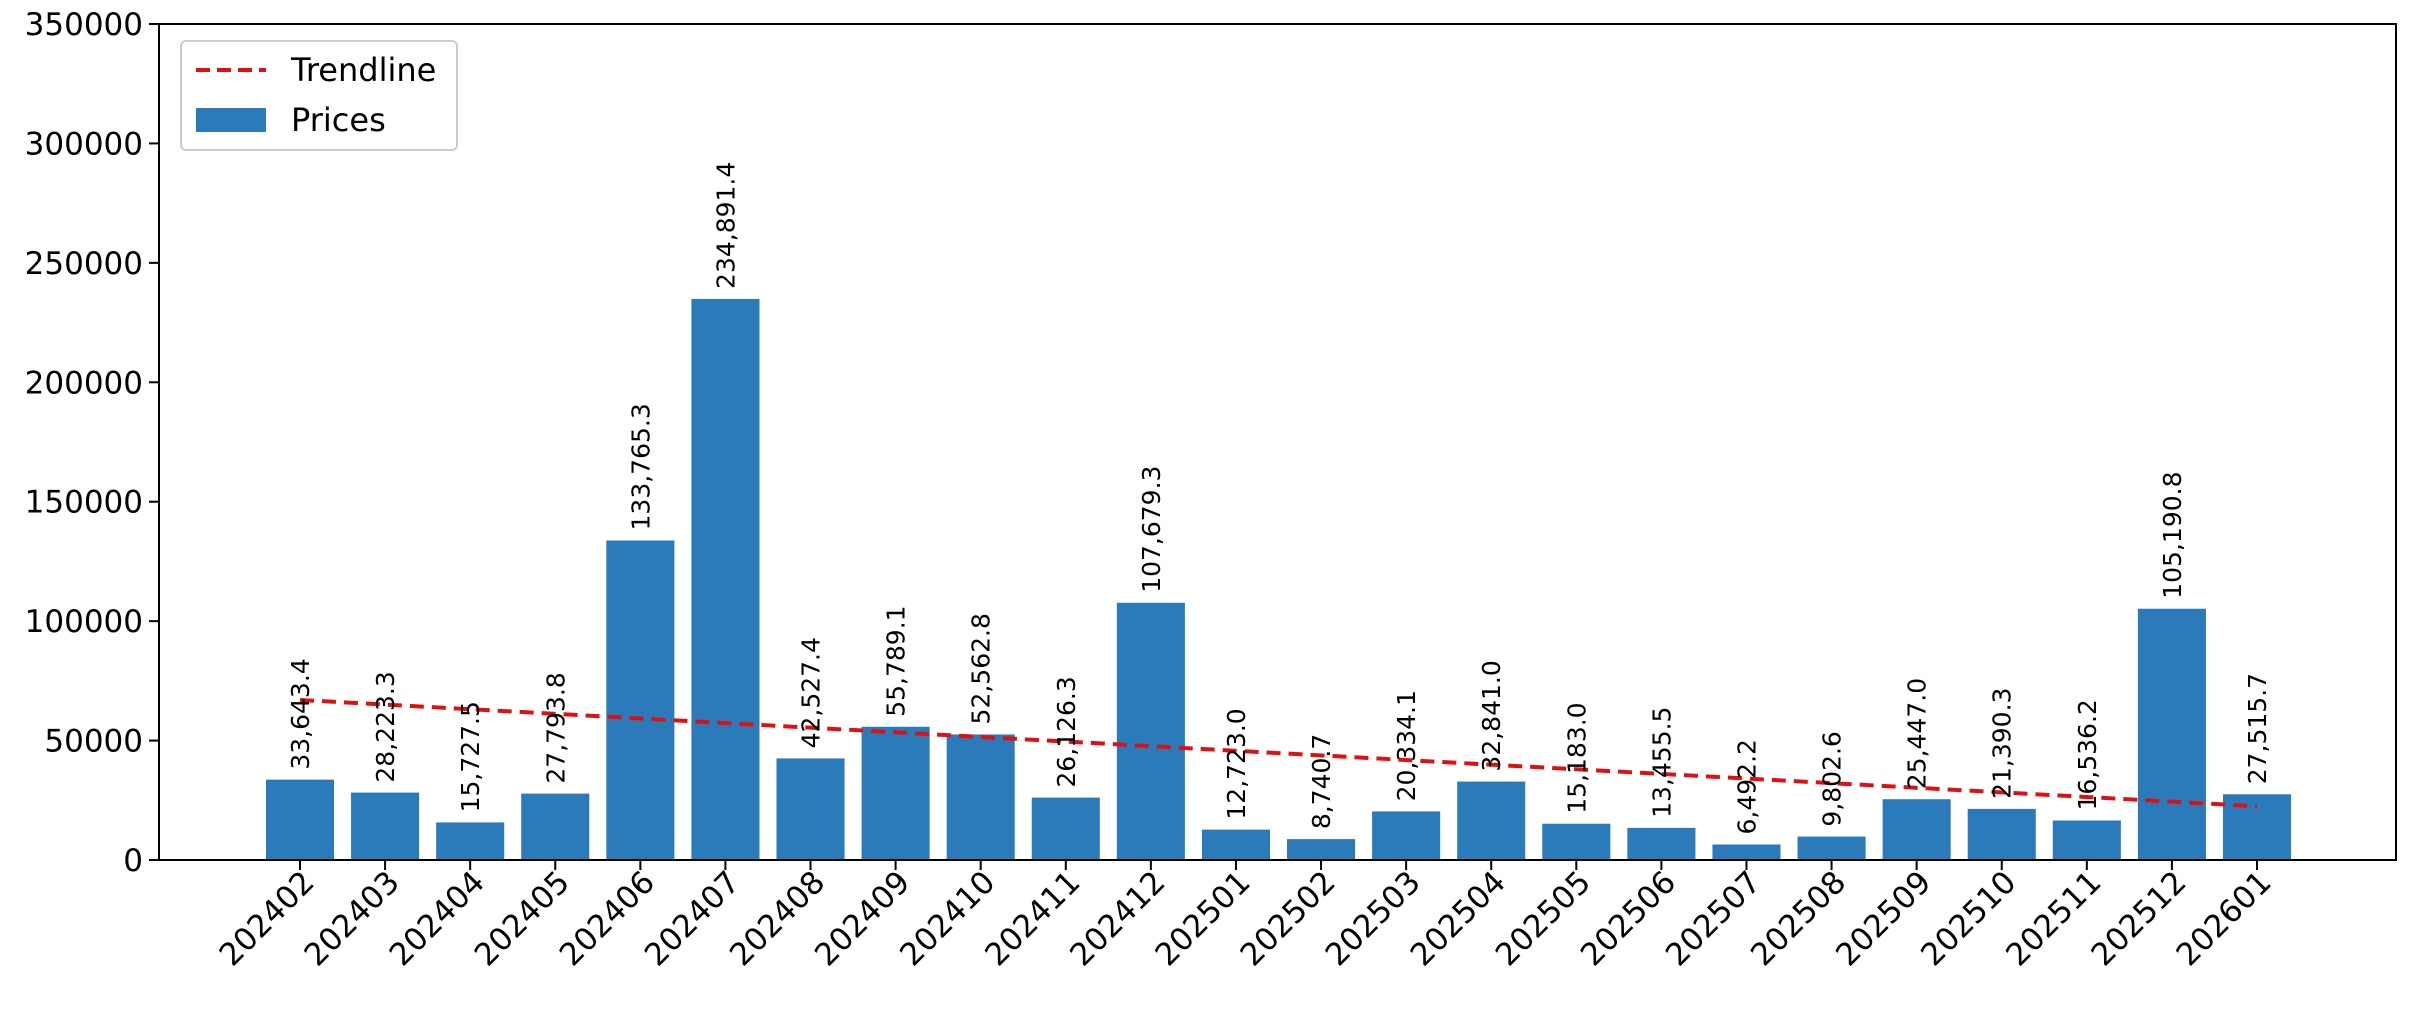  Describe the element at coordinates (84, 503) in the screenshot. I see `y-tick-label: 150000` at that location.